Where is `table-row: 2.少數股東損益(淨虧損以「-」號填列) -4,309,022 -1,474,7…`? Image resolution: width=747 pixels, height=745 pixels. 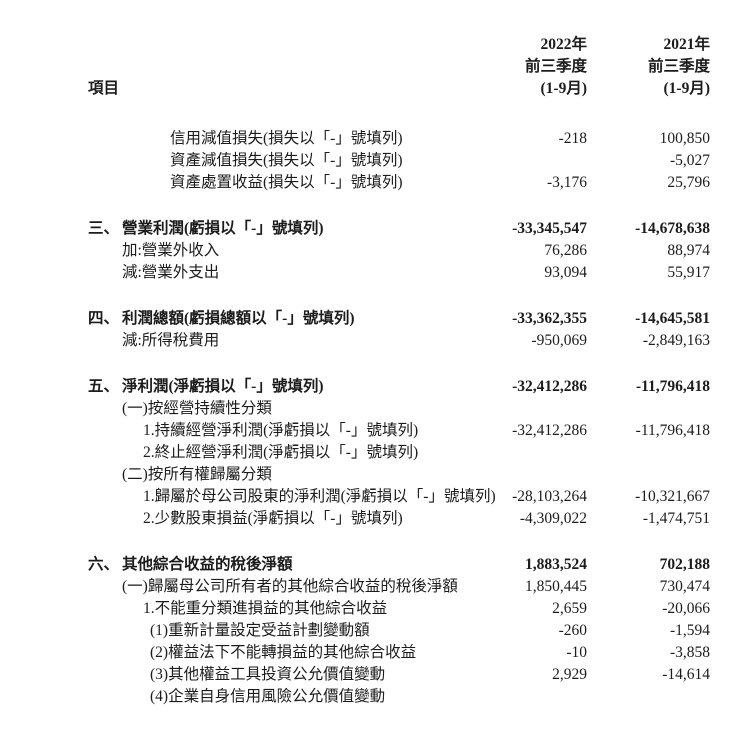 table-row: 2.少數股東損益(淨虧損以「-」號填列) -4,309,022 -1,474,7… is located at coordinates (399, 519).